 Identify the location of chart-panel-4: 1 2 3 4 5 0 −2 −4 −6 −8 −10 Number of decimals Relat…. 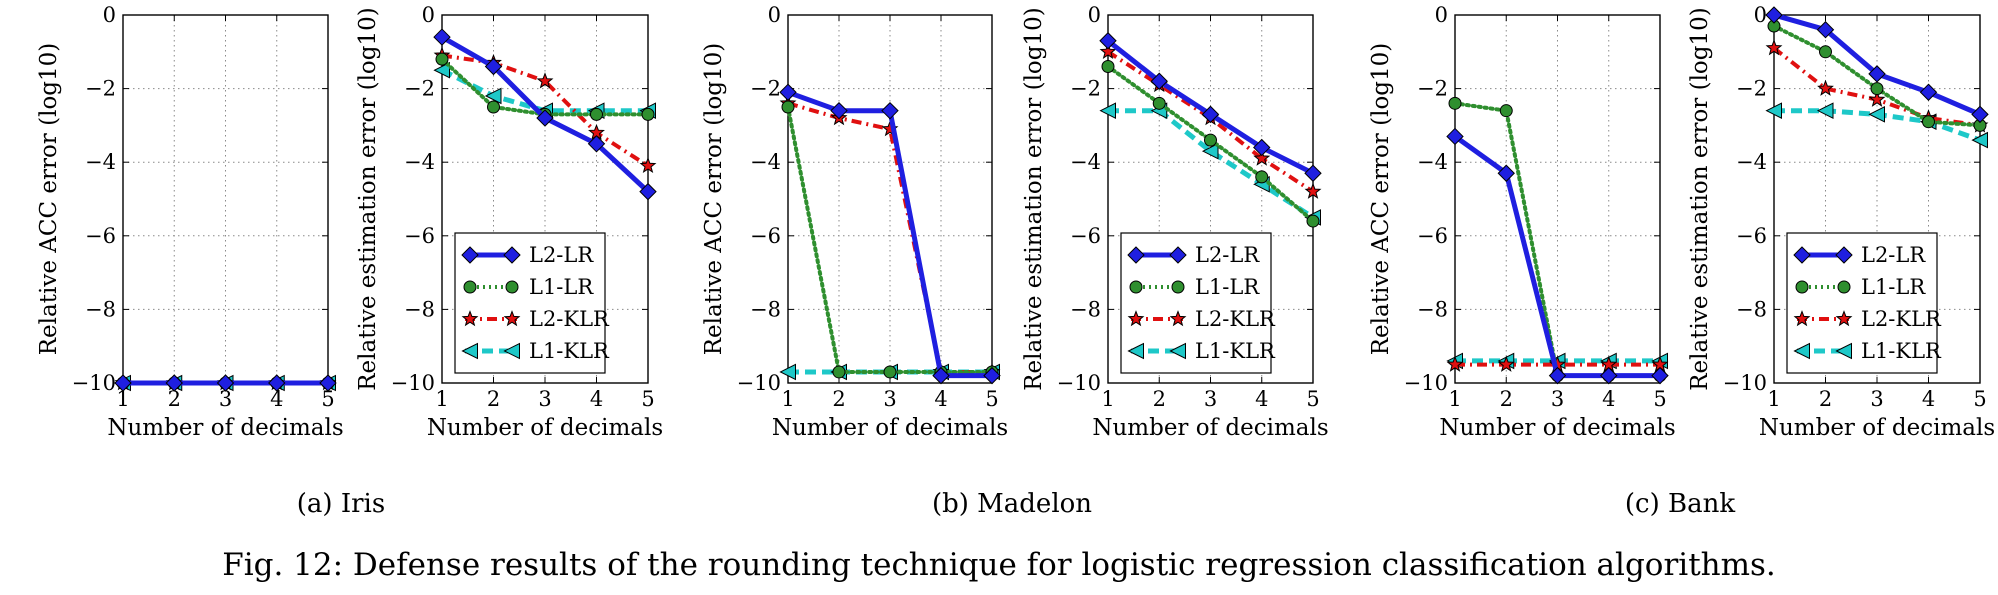
(1175, 222).